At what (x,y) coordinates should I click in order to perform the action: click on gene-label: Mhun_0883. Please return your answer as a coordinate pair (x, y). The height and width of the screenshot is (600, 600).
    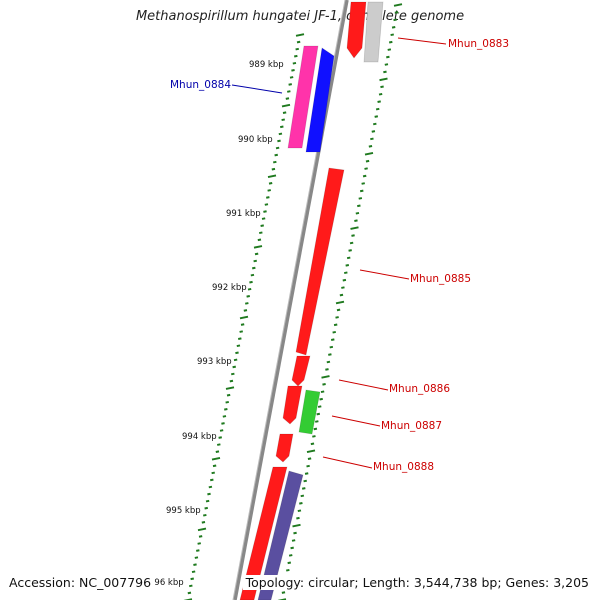
    Looking at the image, I should click on (478, 44).